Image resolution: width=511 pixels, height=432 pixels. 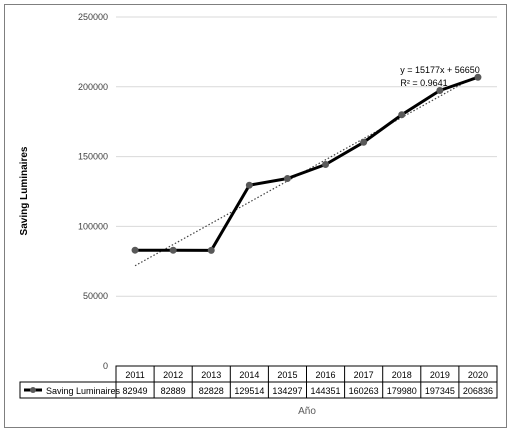 I want to click on data-label: 129514, so click(x=249, y=391).